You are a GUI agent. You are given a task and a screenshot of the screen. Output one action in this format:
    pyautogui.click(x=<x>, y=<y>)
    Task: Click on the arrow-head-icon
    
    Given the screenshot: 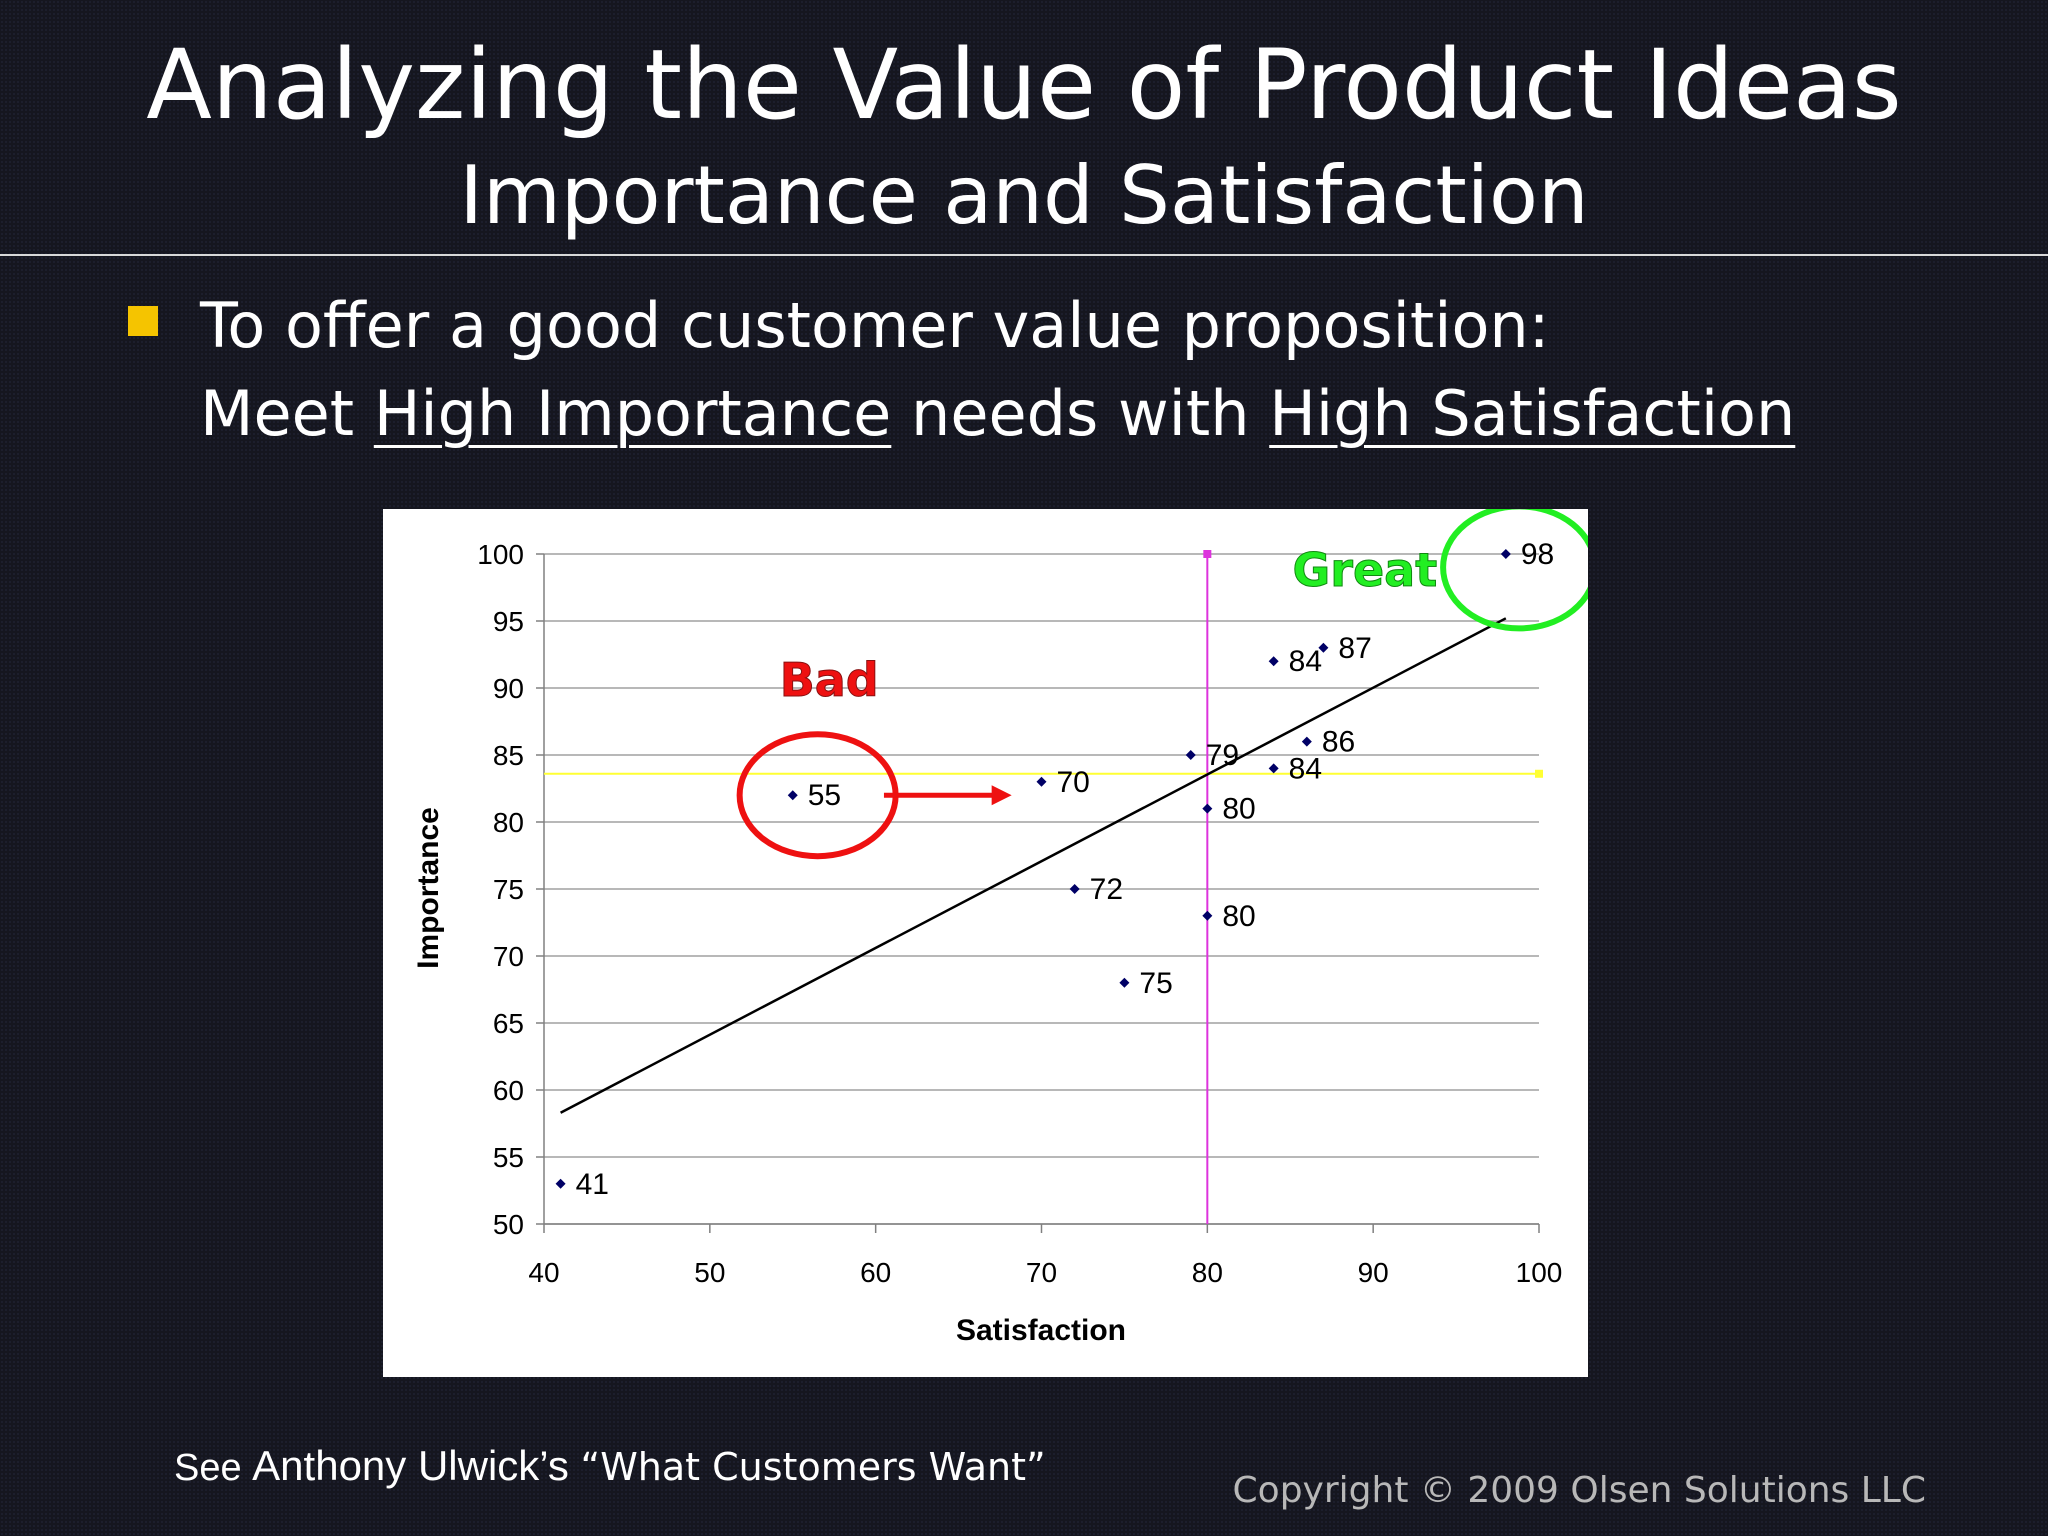 What is the action you would take?
    pyautogui.click(x=1001, y=795)
    